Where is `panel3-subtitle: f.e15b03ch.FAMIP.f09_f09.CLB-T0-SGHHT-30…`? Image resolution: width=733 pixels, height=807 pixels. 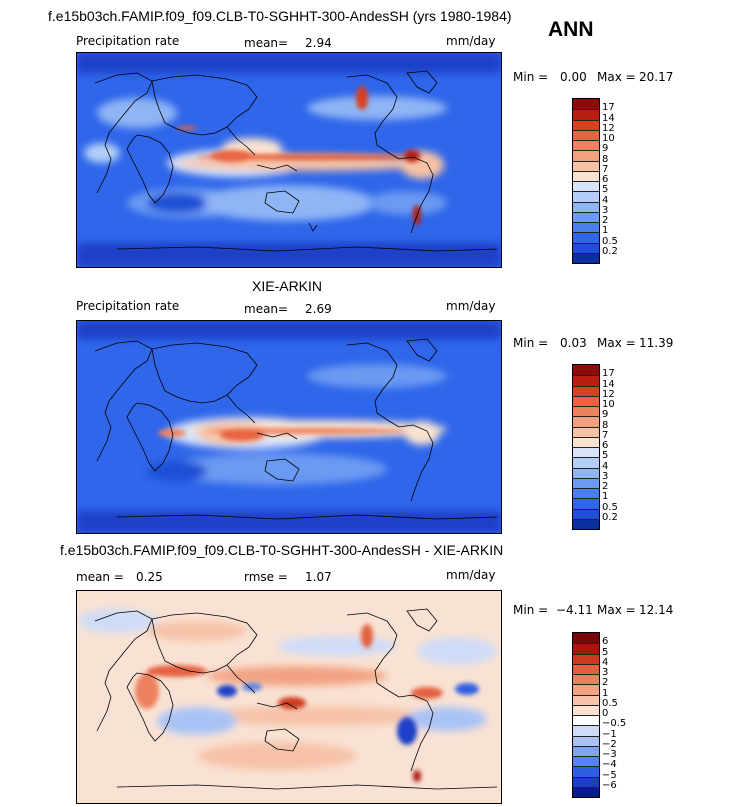
panel3-subtitle: f.e15b03ch.FAMIP.f09_f09.CLB-T0-SGHHT-30… is located at coordinates (282, 550).